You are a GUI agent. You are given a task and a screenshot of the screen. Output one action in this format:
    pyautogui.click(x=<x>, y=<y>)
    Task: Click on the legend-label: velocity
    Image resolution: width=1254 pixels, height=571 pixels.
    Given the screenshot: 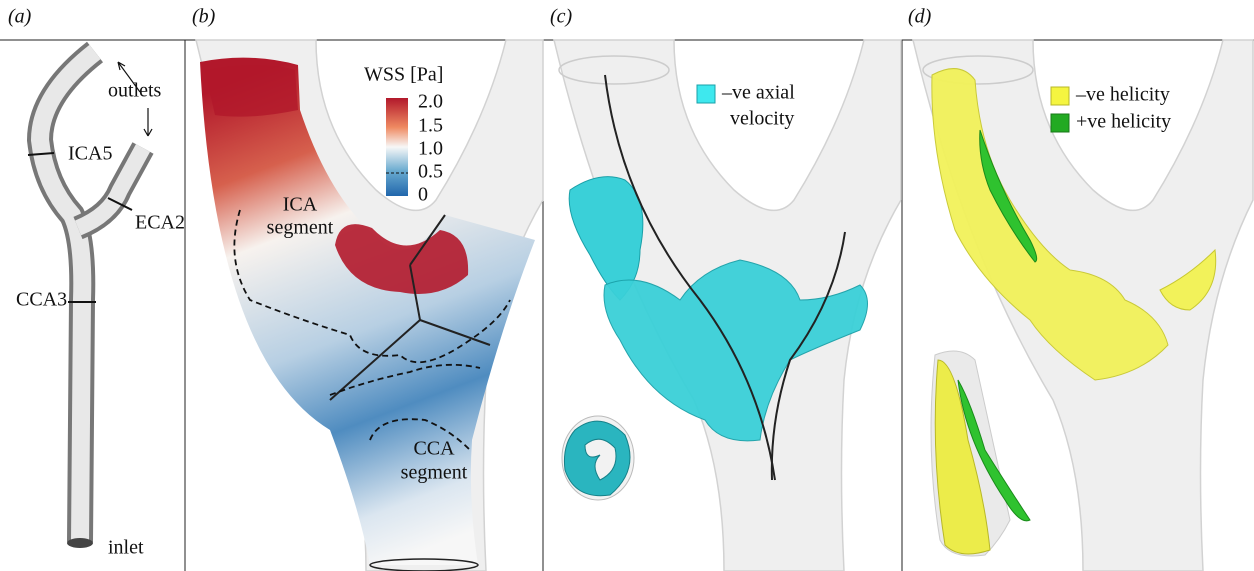 What is the action you would take?
    pyautogui.click(x=762, y=119)
    